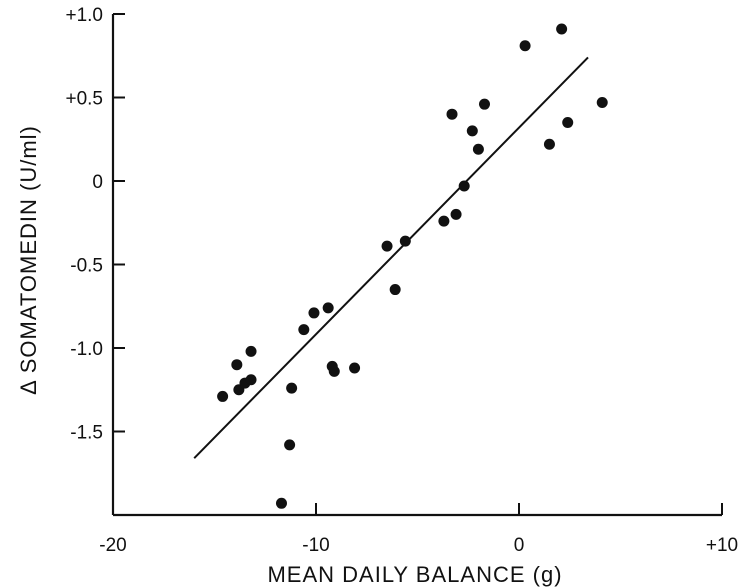 The width and height of the screenshot is (738, 588). Describe the element at coordinates (414, 574) in the screenshot. I see `x-axis-label: MEAN DAILY BALANCE (g)` at that location.